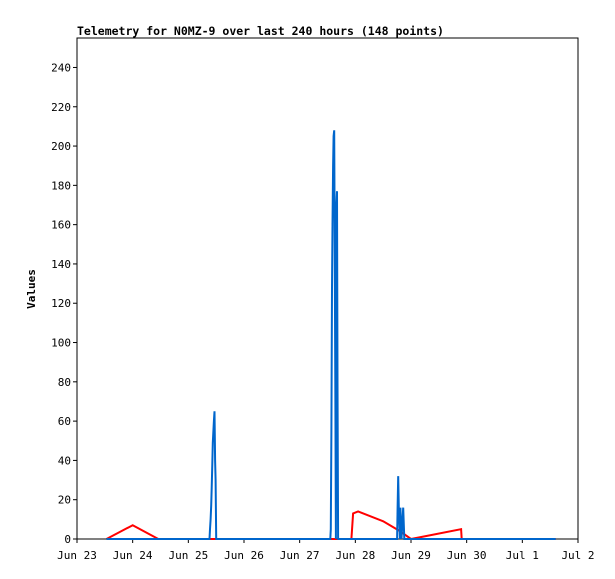 This screenshot has height=579, width=615. Describe the element at coordinates (61, 343) in the screenshot. I see `y-tick-label: 100` at that location.